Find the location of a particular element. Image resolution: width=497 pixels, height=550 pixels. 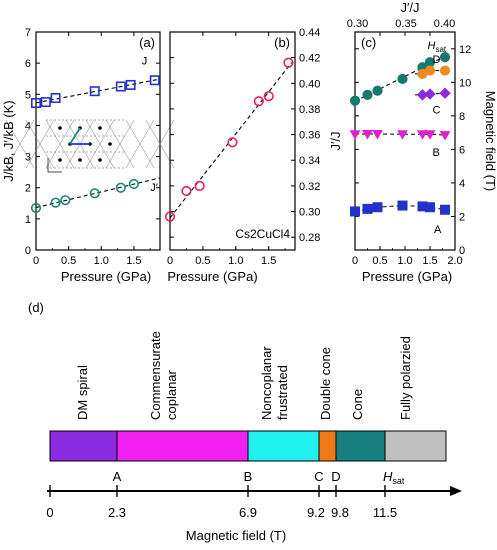

b-ytick-label: 0.40 is located at coordinates (309, 84).